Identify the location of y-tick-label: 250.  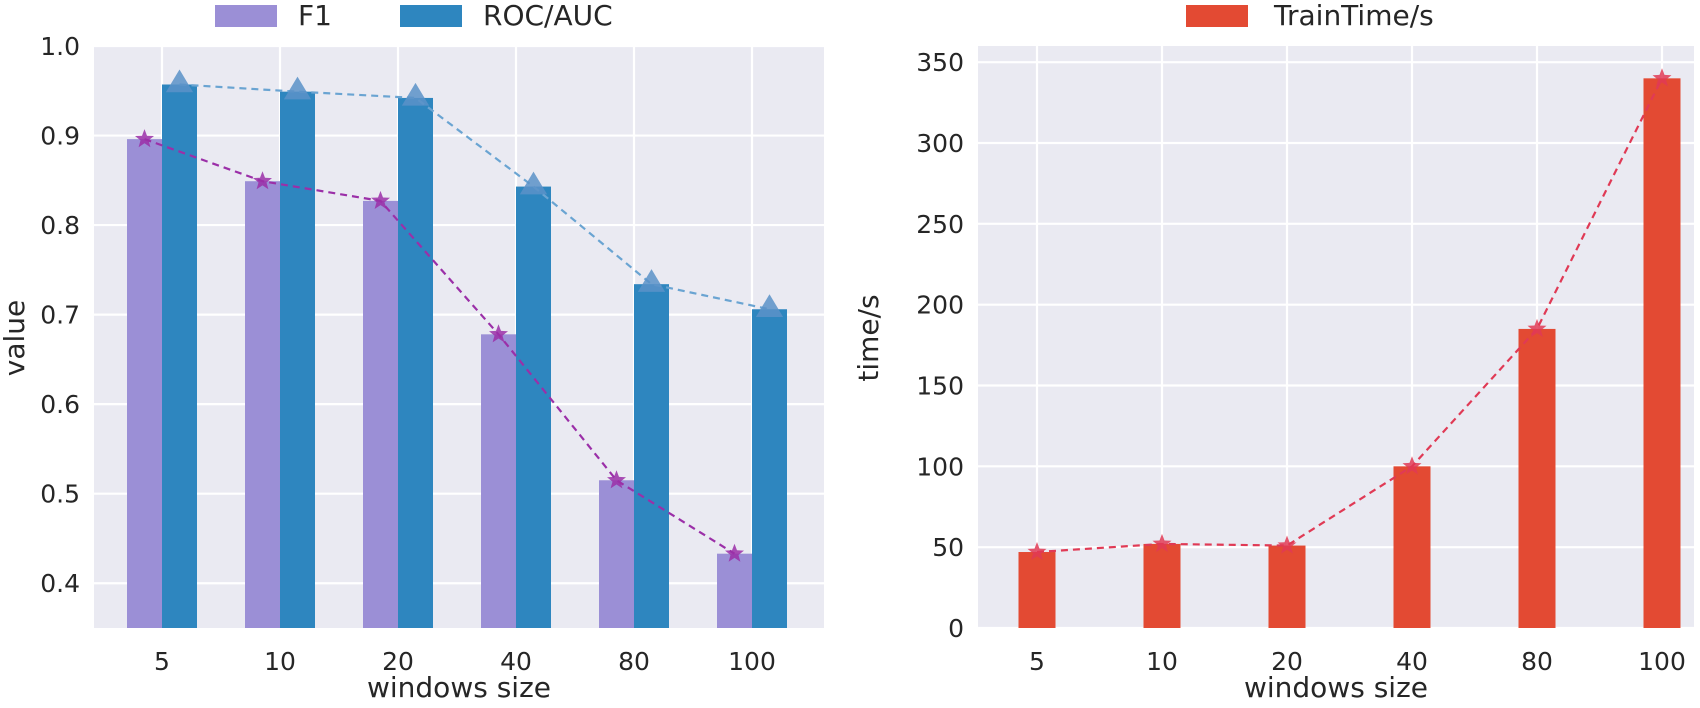
(940, 224).